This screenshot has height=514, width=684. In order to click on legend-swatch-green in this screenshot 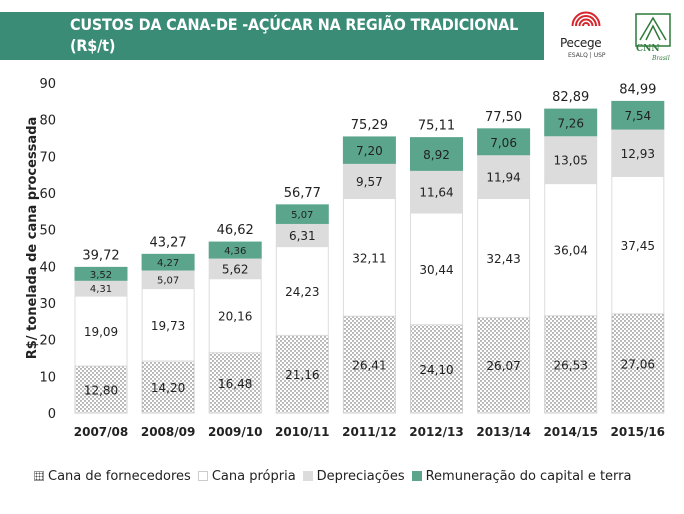, I will do `click(416, 476)`.